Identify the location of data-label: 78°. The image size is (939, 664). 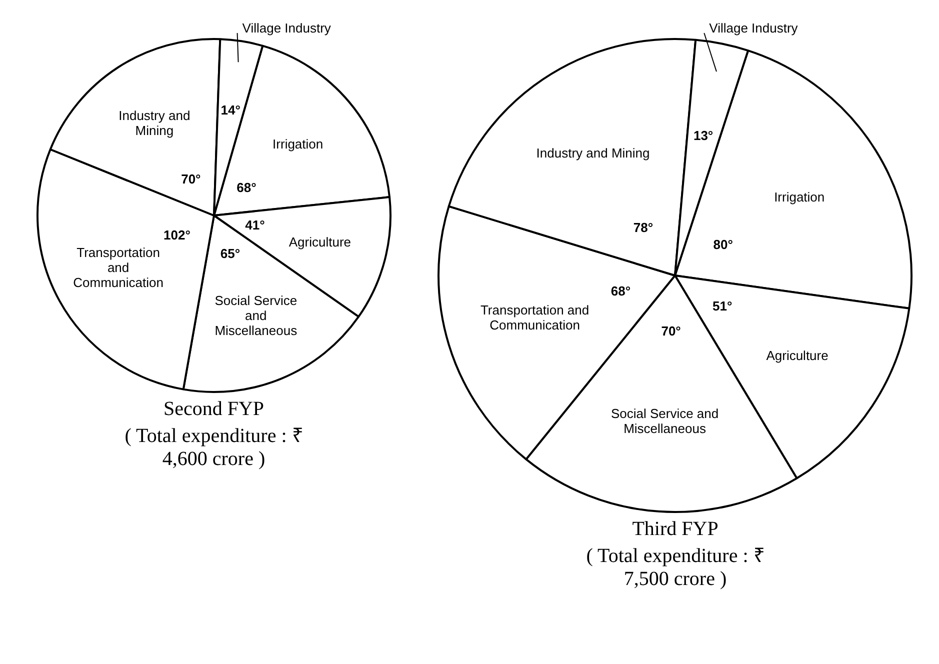
(644, 228).